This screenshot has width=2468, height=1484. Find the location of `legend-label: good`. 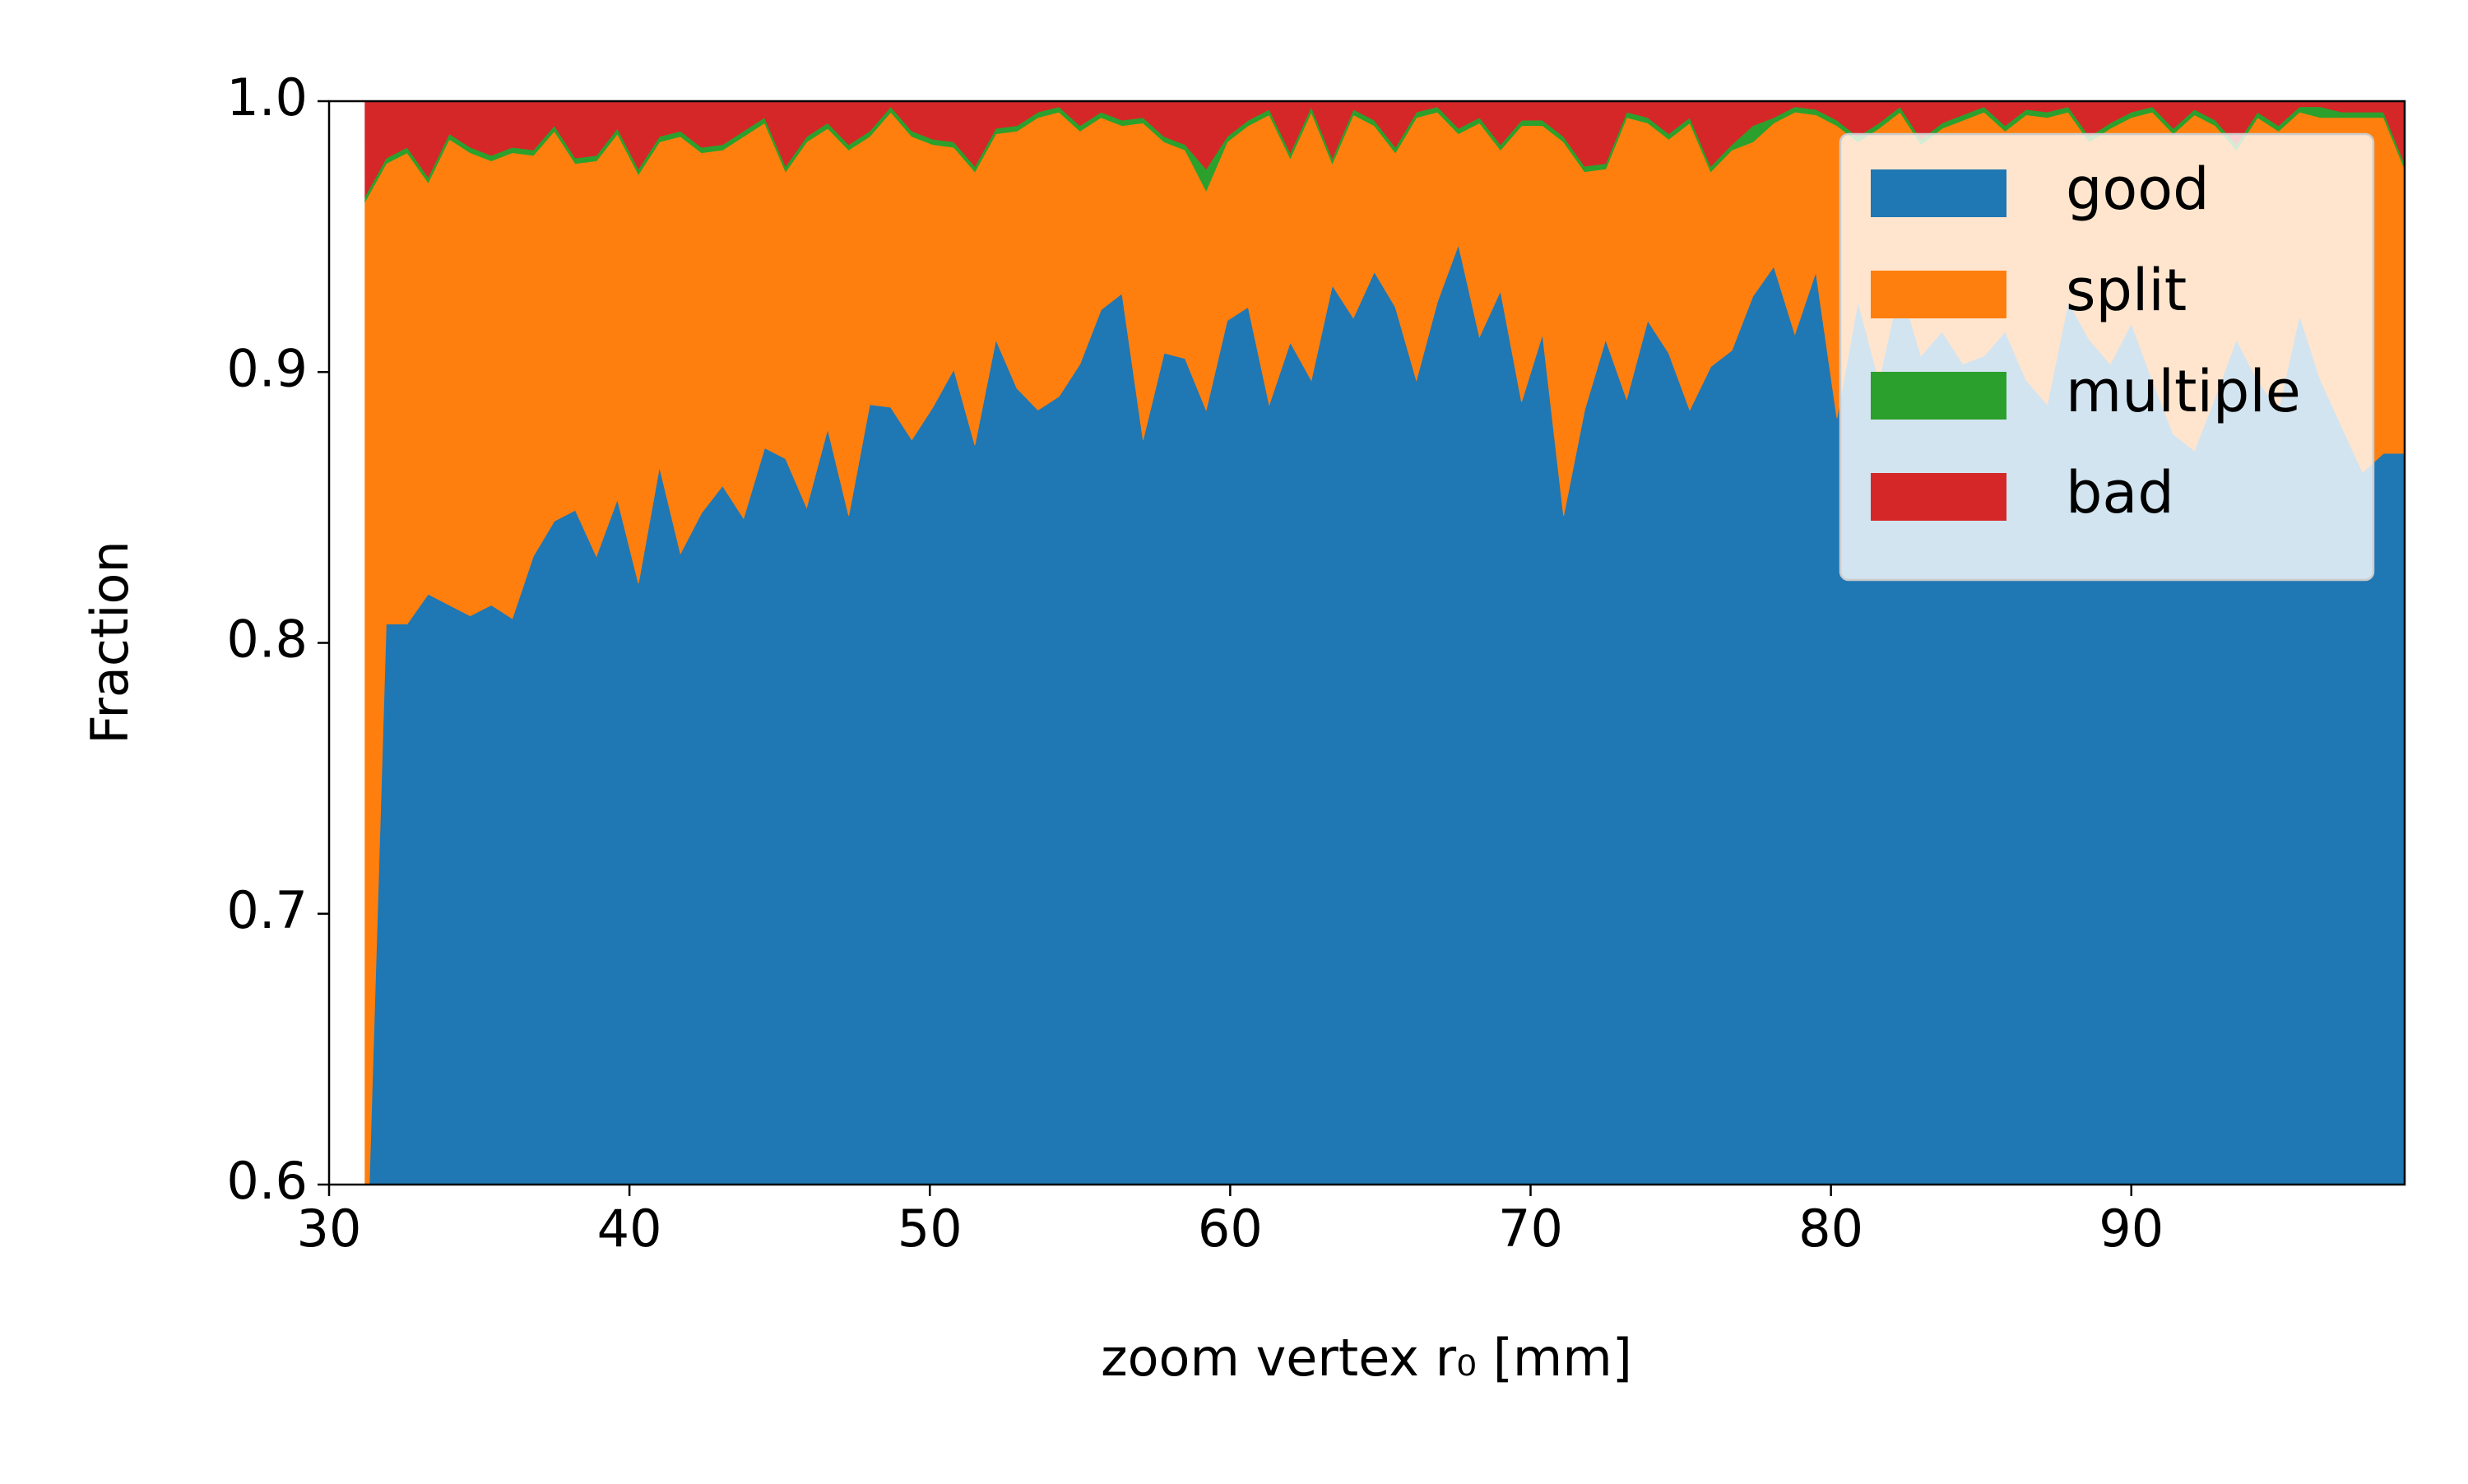

legend-label: good is located at coordinates (2138, 189).